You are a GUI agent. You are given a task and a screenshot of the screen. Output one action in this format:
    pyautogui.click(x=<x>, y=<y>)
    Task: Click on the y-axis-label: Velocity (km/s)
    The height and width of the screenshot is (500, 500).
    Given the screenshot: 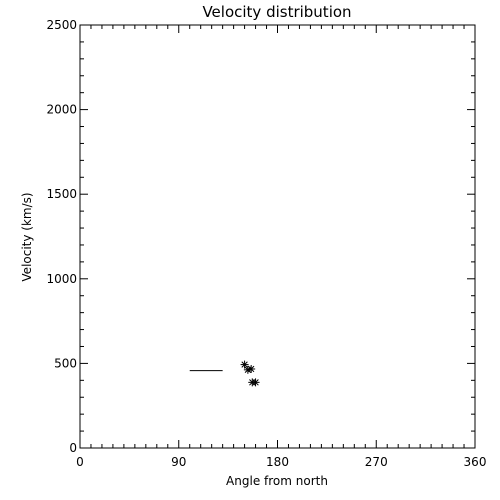 What is the action you would take?
    pyautogui.click(x=27, y=236)
    